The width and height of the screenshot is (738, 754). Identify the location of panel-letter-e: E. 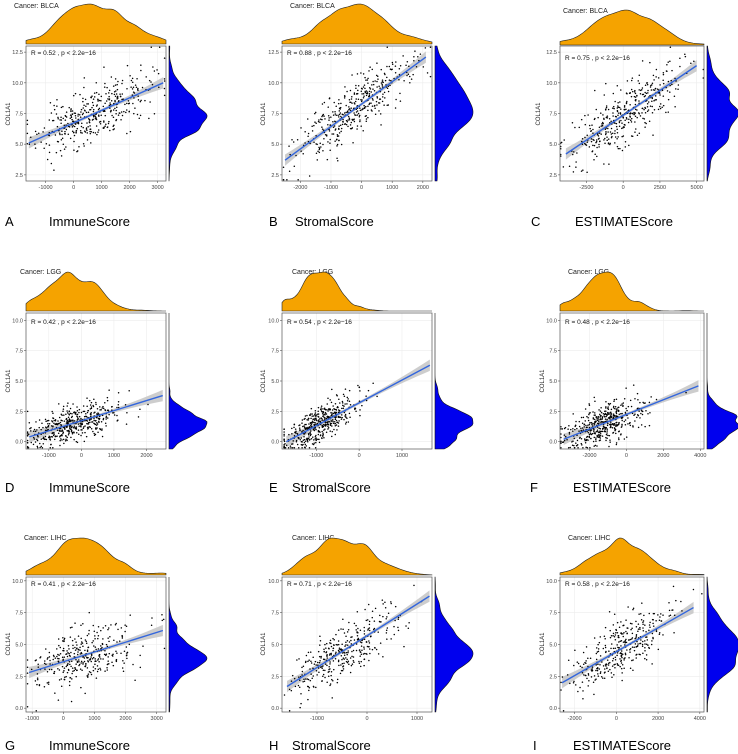
(273, 487).